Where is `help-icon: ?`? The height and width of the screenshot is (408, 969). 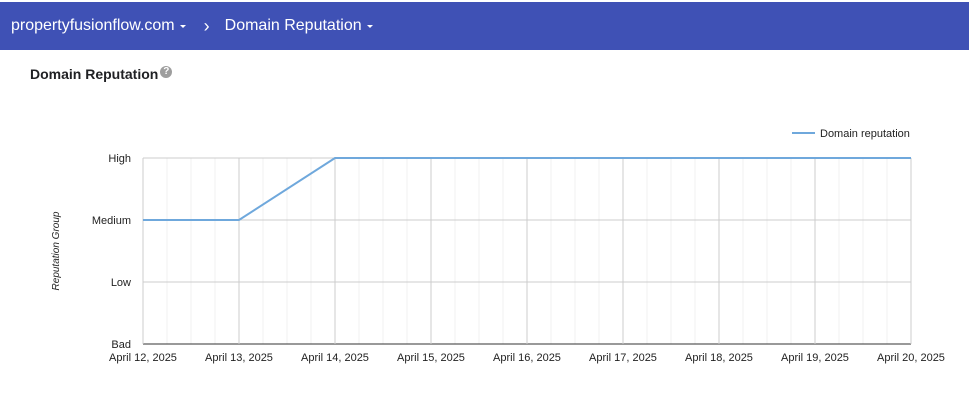
help-icon: ? is located at coordinates (166, 72).